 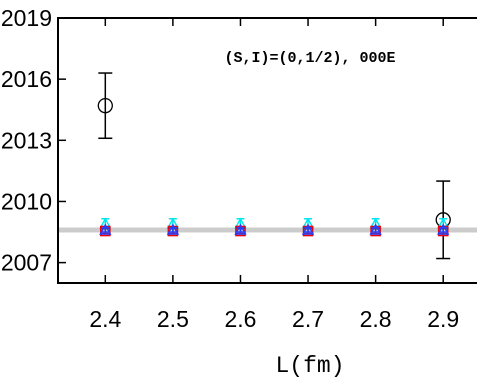 I want to click on y-tick-label: 2007, so click(x=26, y=263).